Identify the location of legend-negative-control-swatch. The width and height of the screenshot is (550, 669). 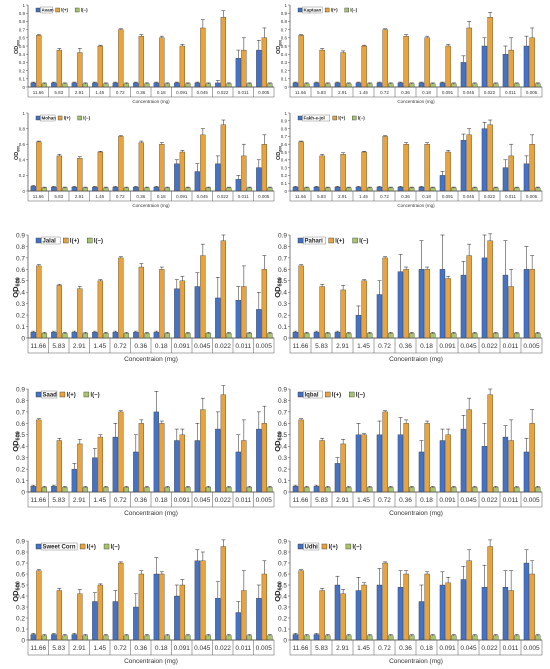
(86, 394).